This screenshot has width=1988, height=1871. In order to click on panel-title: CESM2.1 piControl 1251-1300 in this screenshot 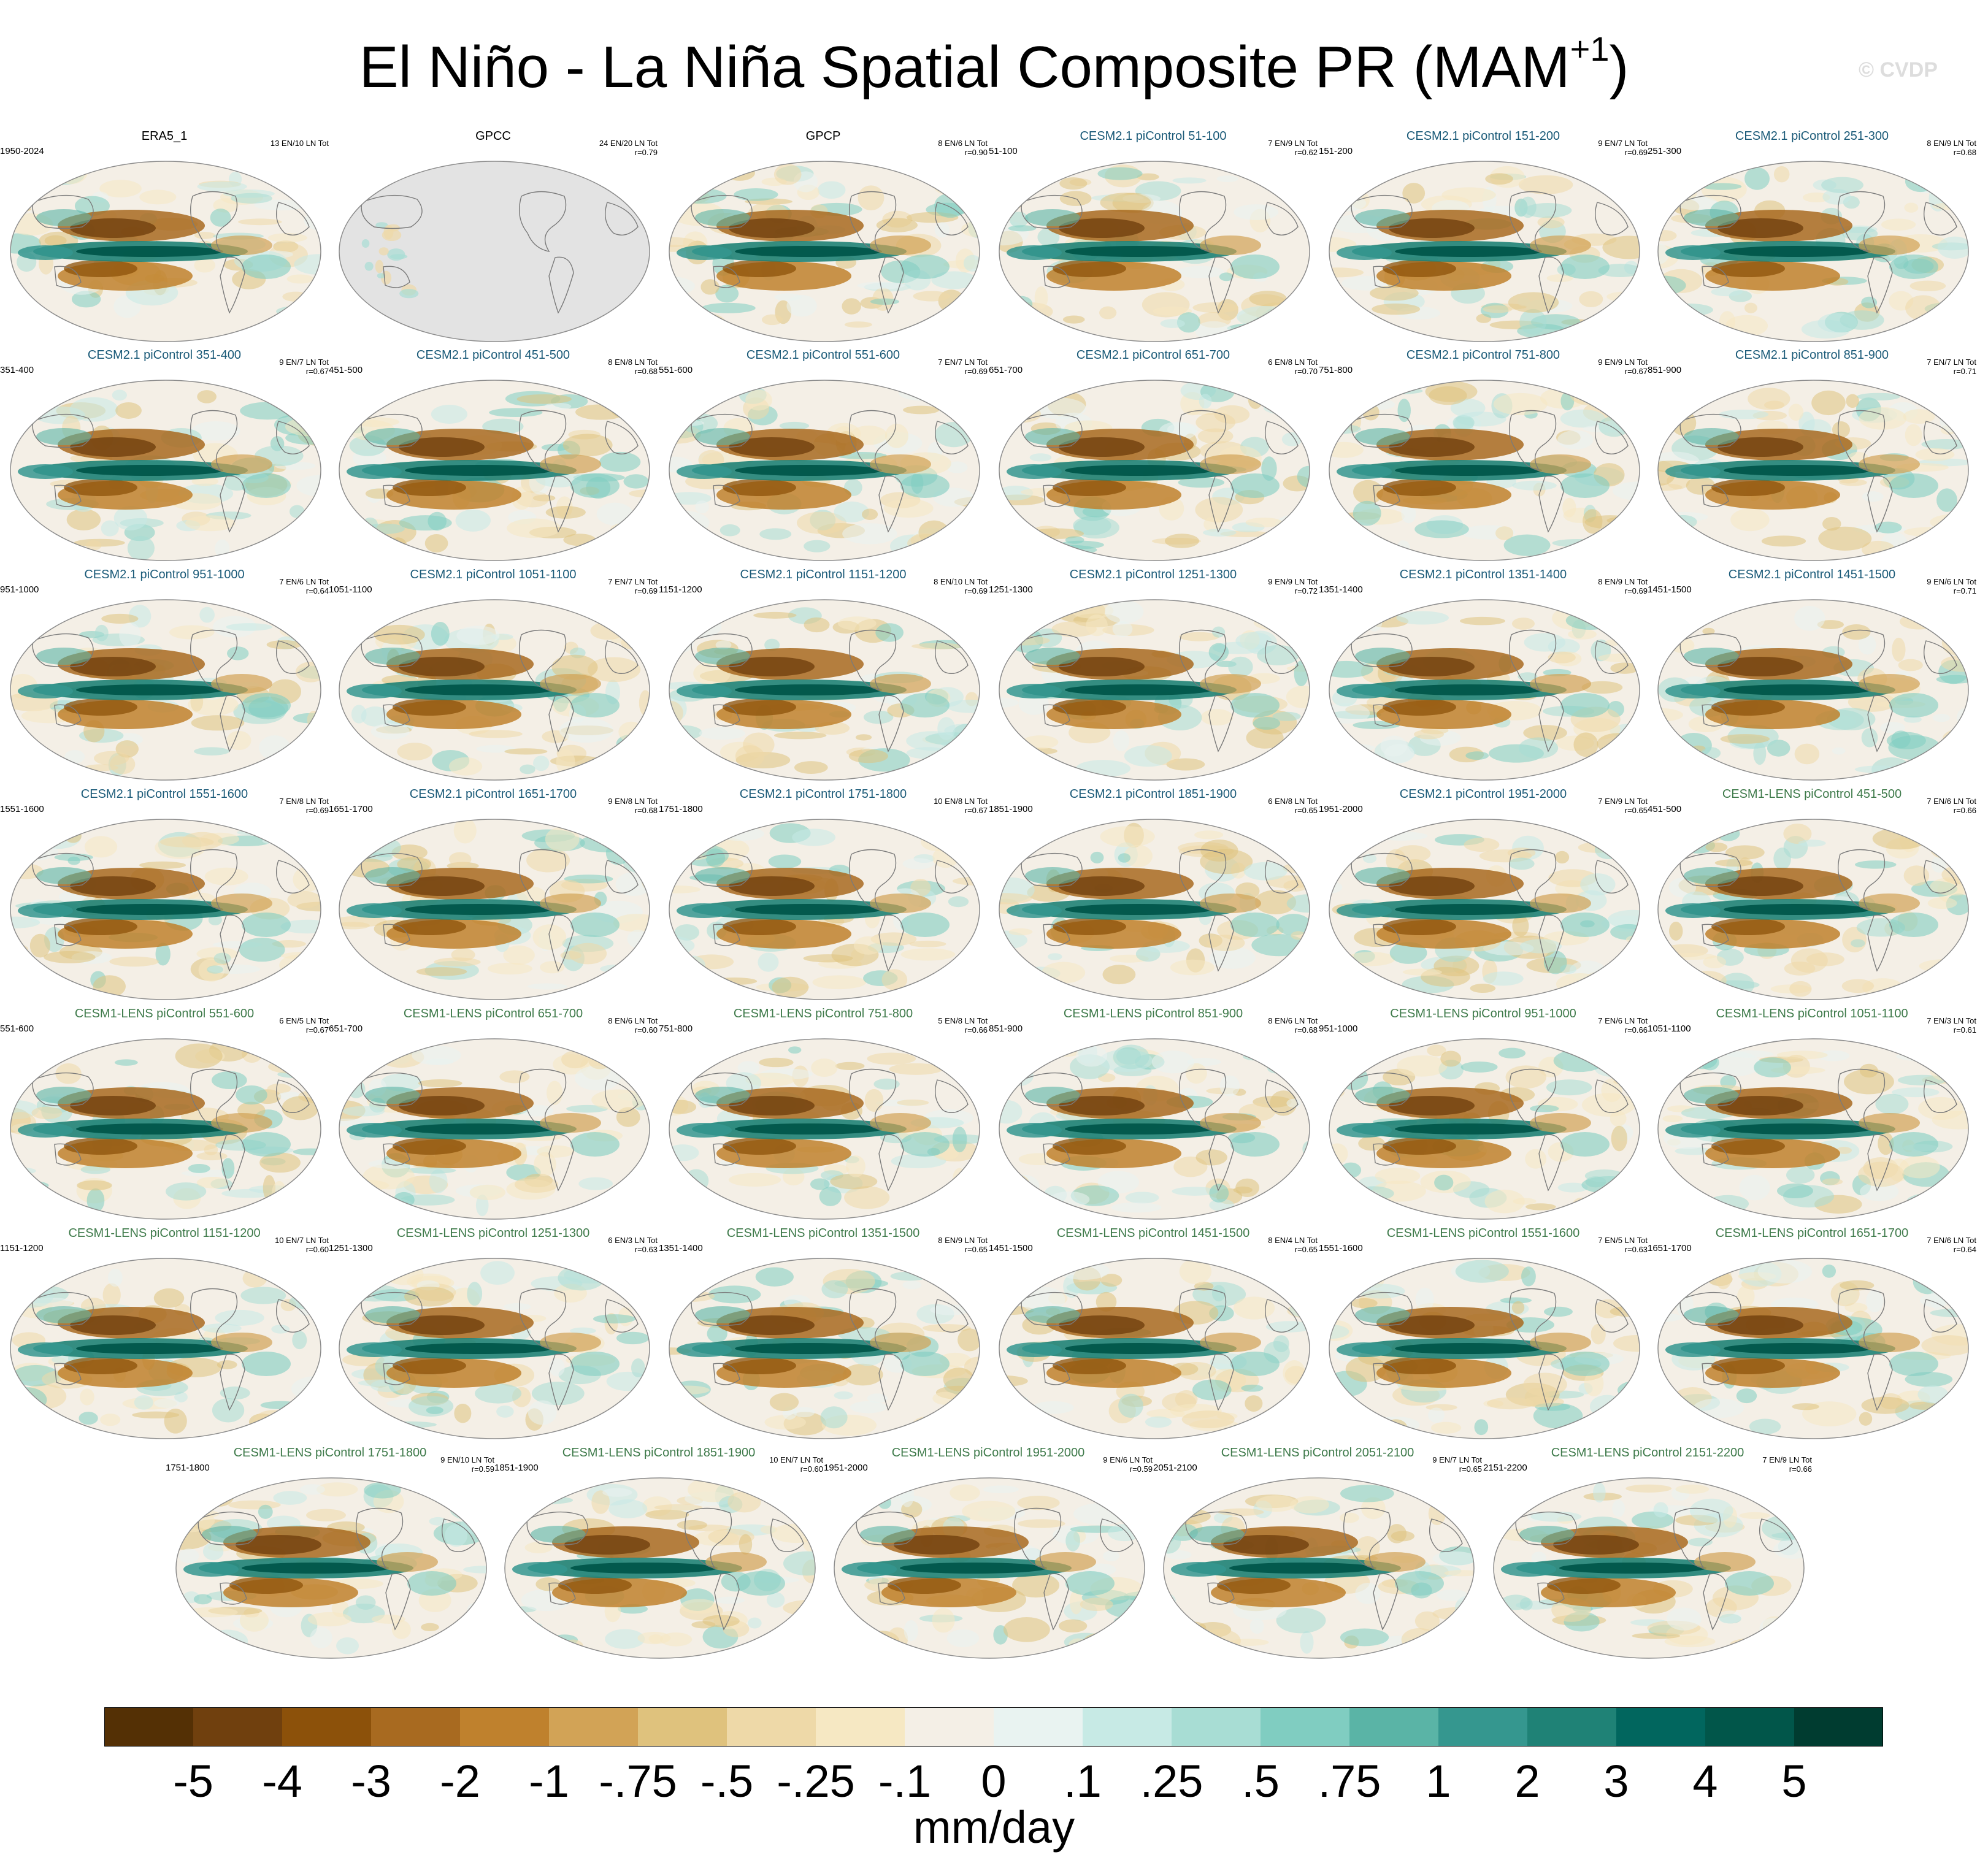, I will do `click(1153, 574)`.